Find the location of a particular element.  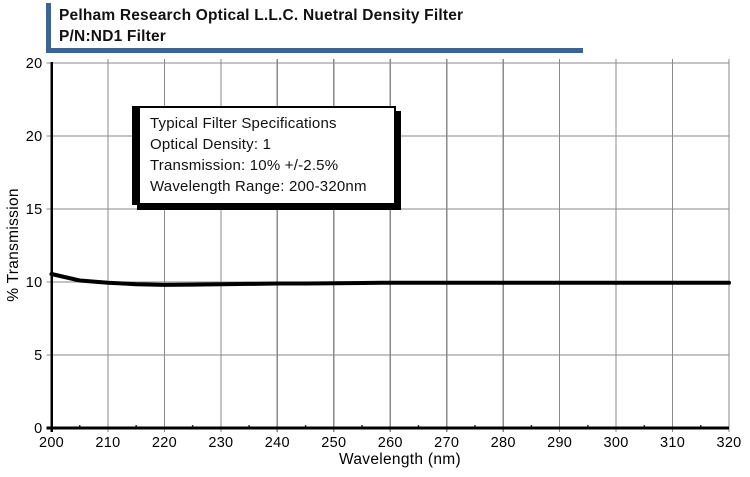

title-underline-rule is located at coordinates (314, 50).